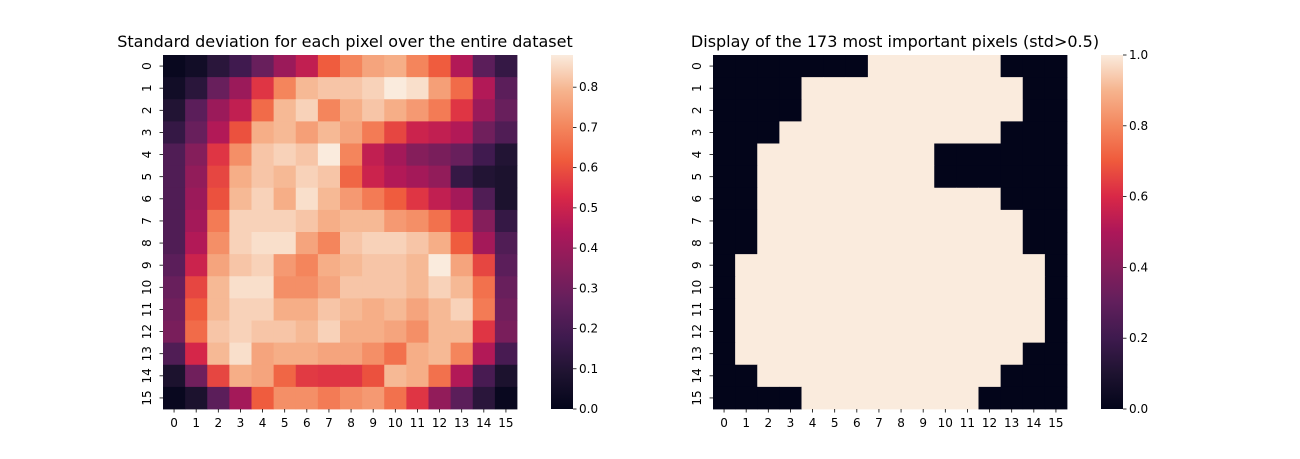 The height and width of the screenshot is (459, 1300). What do you see at coordinates (697, 66) in the screenshot?
I see `y-tick-label: 0` at bounding box center [697, 66].